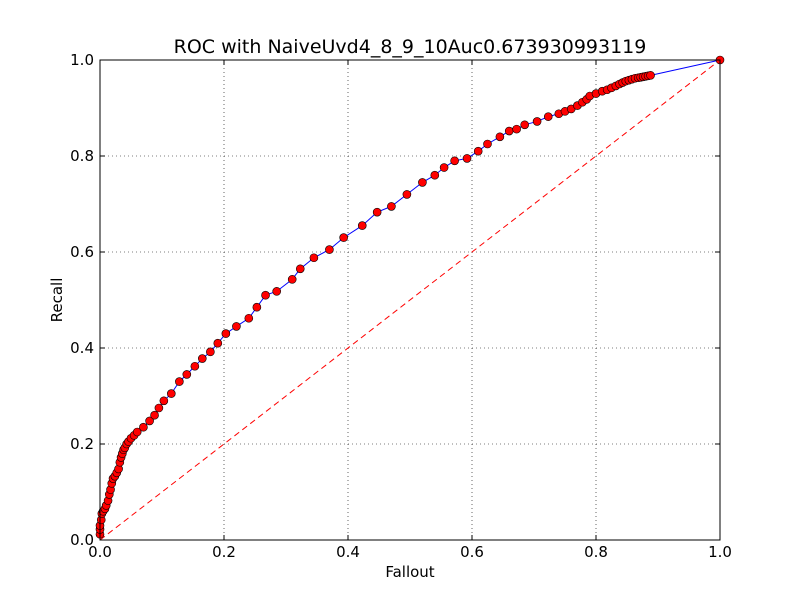 The width and height of the screenshot is (800, 600). I want to click on x-tick-labels: 0.0 0.2 0.4 0.6 0.8 1.0, so click(410, 552).